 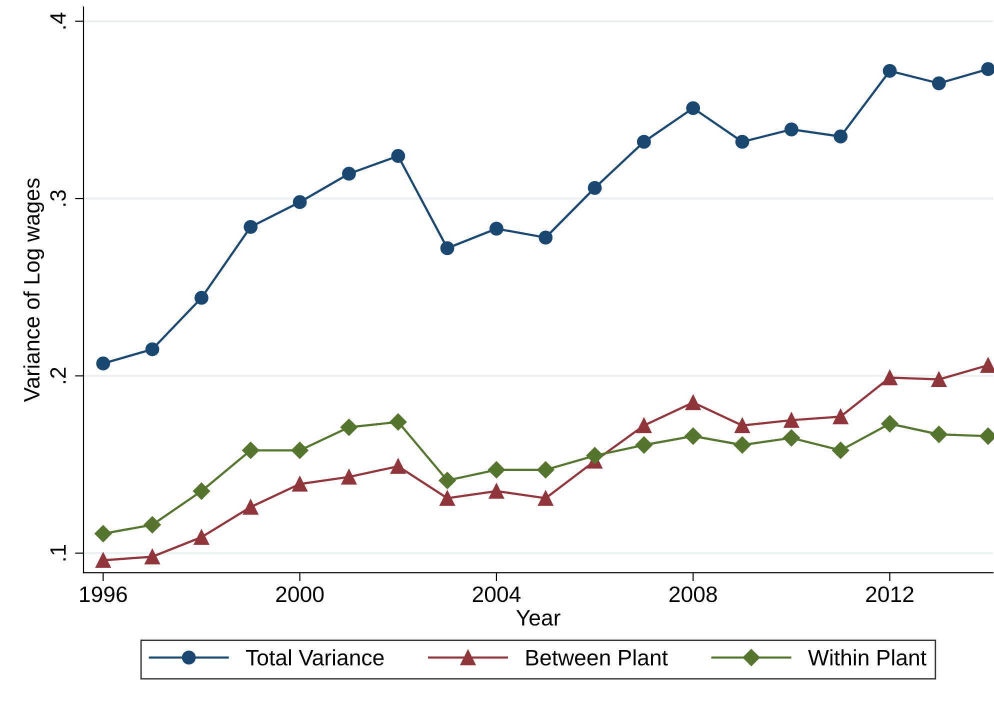 I want to click on x-tick-label: 2004, so click(x=496, y=594).